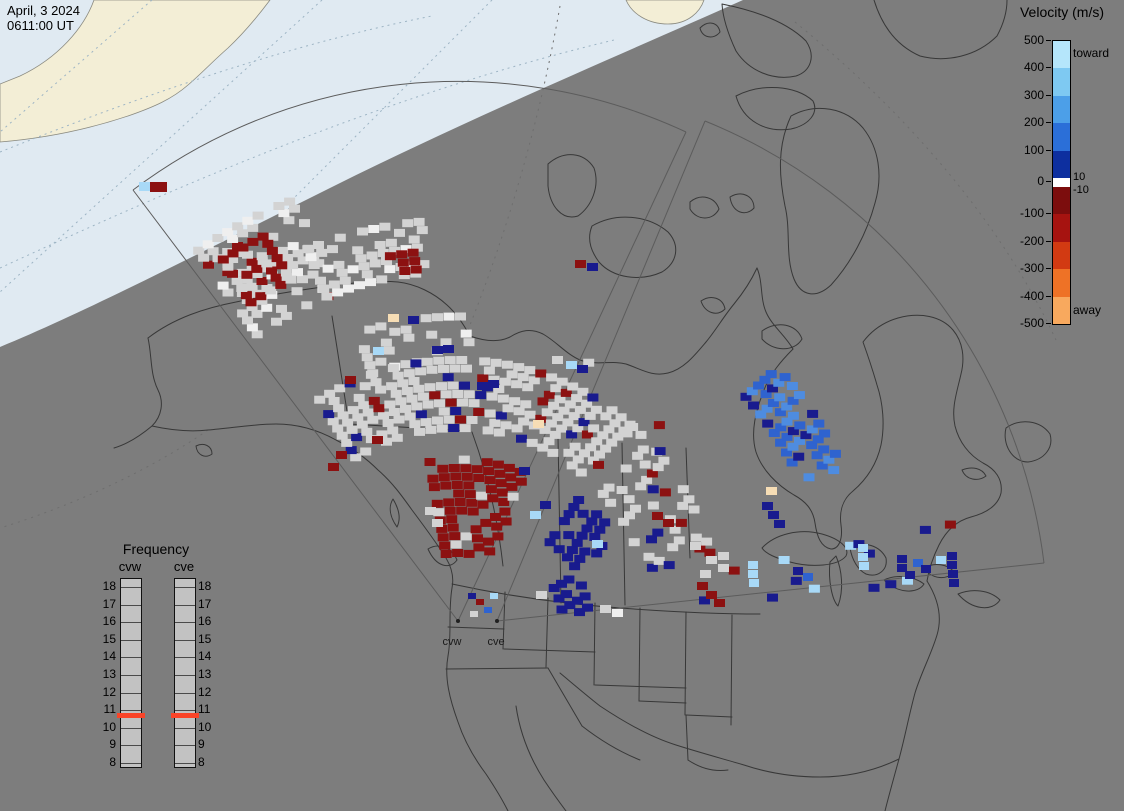 The image size is (1124, 811). What do you see at coordinates (135, 71) in the screenshot?
I see `day-landmass` at bounding box center [135, 71].